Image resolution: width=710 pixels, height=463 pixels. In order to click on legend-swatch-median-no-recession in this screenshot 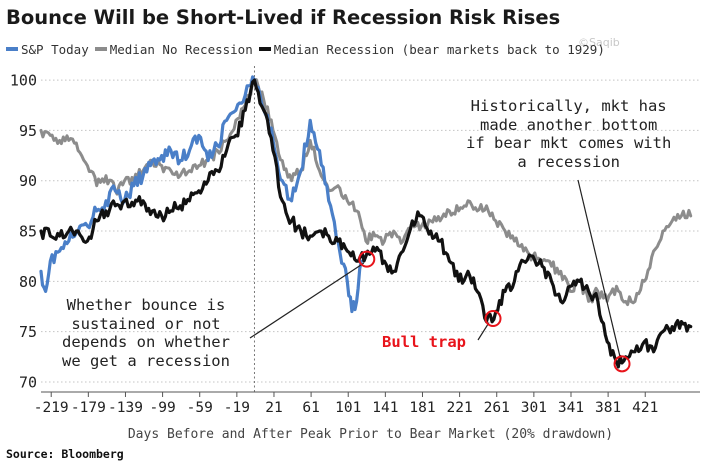, I will do `click(100, 49)`.